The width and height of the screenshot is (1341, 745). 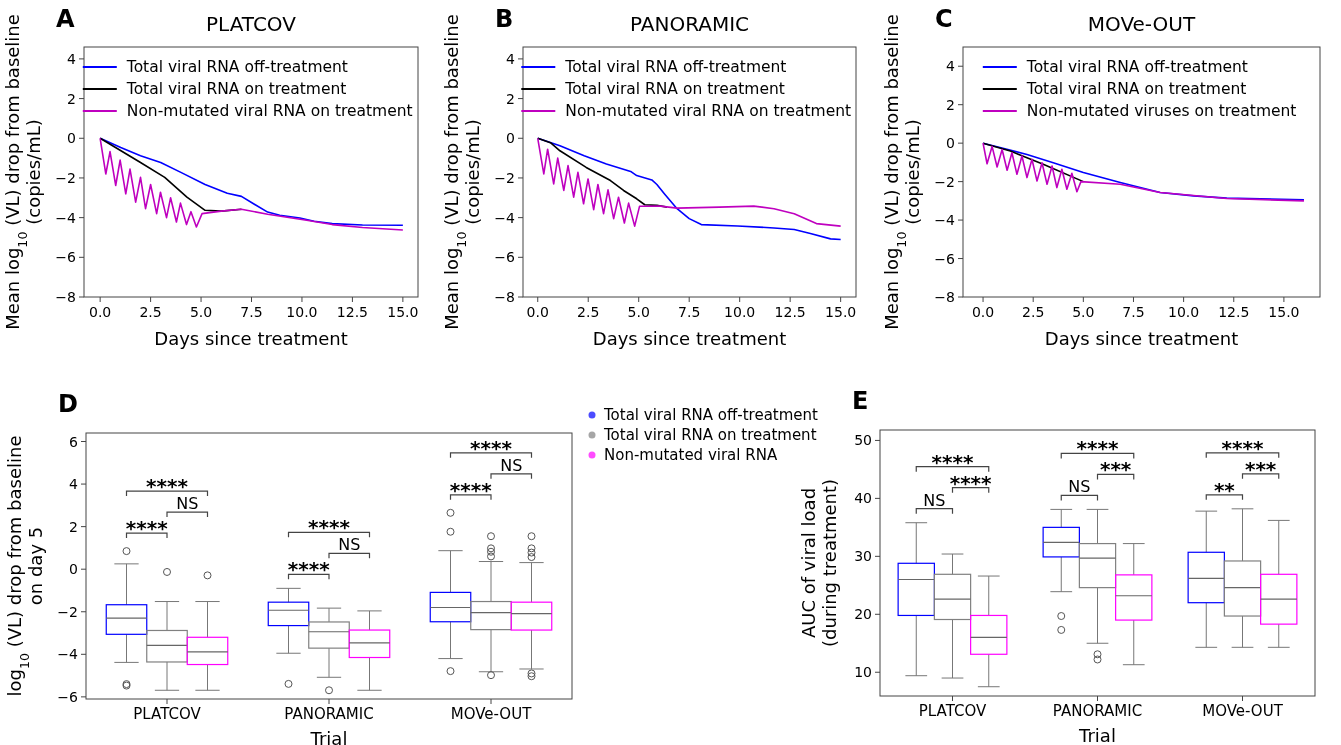 What do you see at coordinates (1224, 489) in the screenshot?
I see `annotation: **` at bounding box center [1224, 489].